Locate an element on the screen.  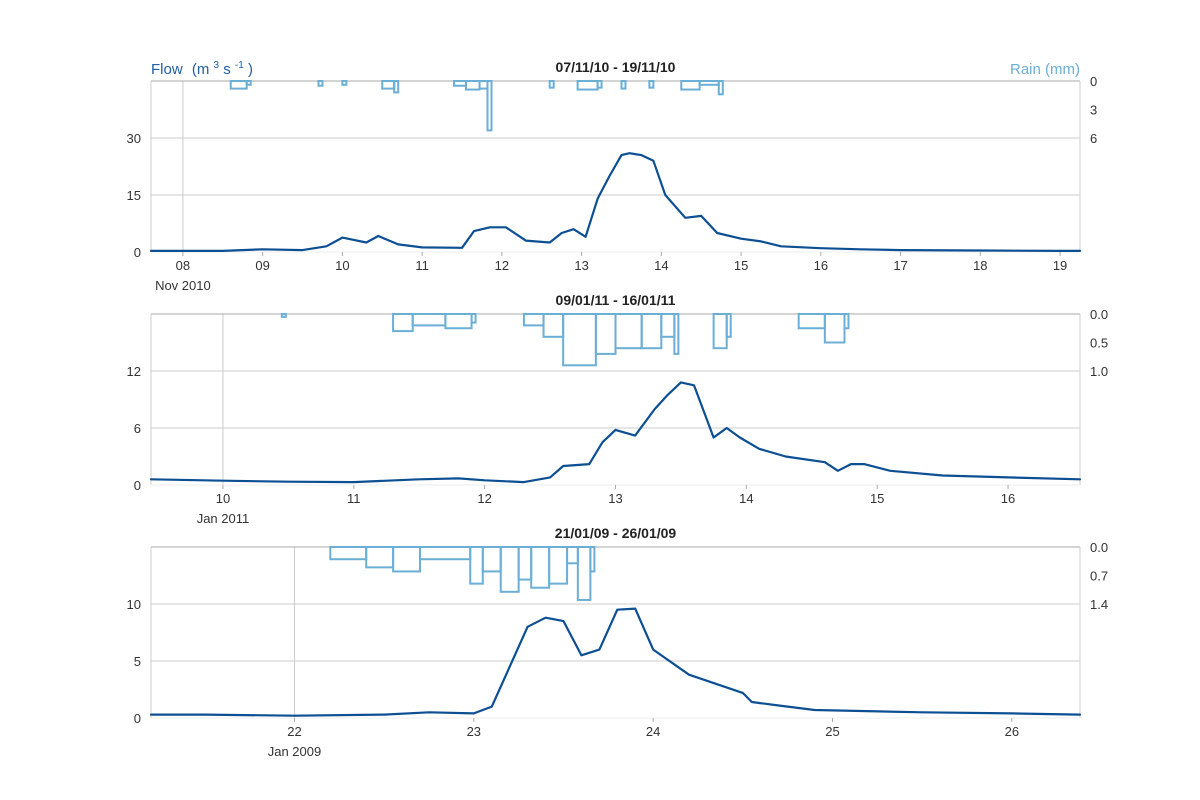
rain-ytick-label: 1.0 is located at coordinates (1099, 371).